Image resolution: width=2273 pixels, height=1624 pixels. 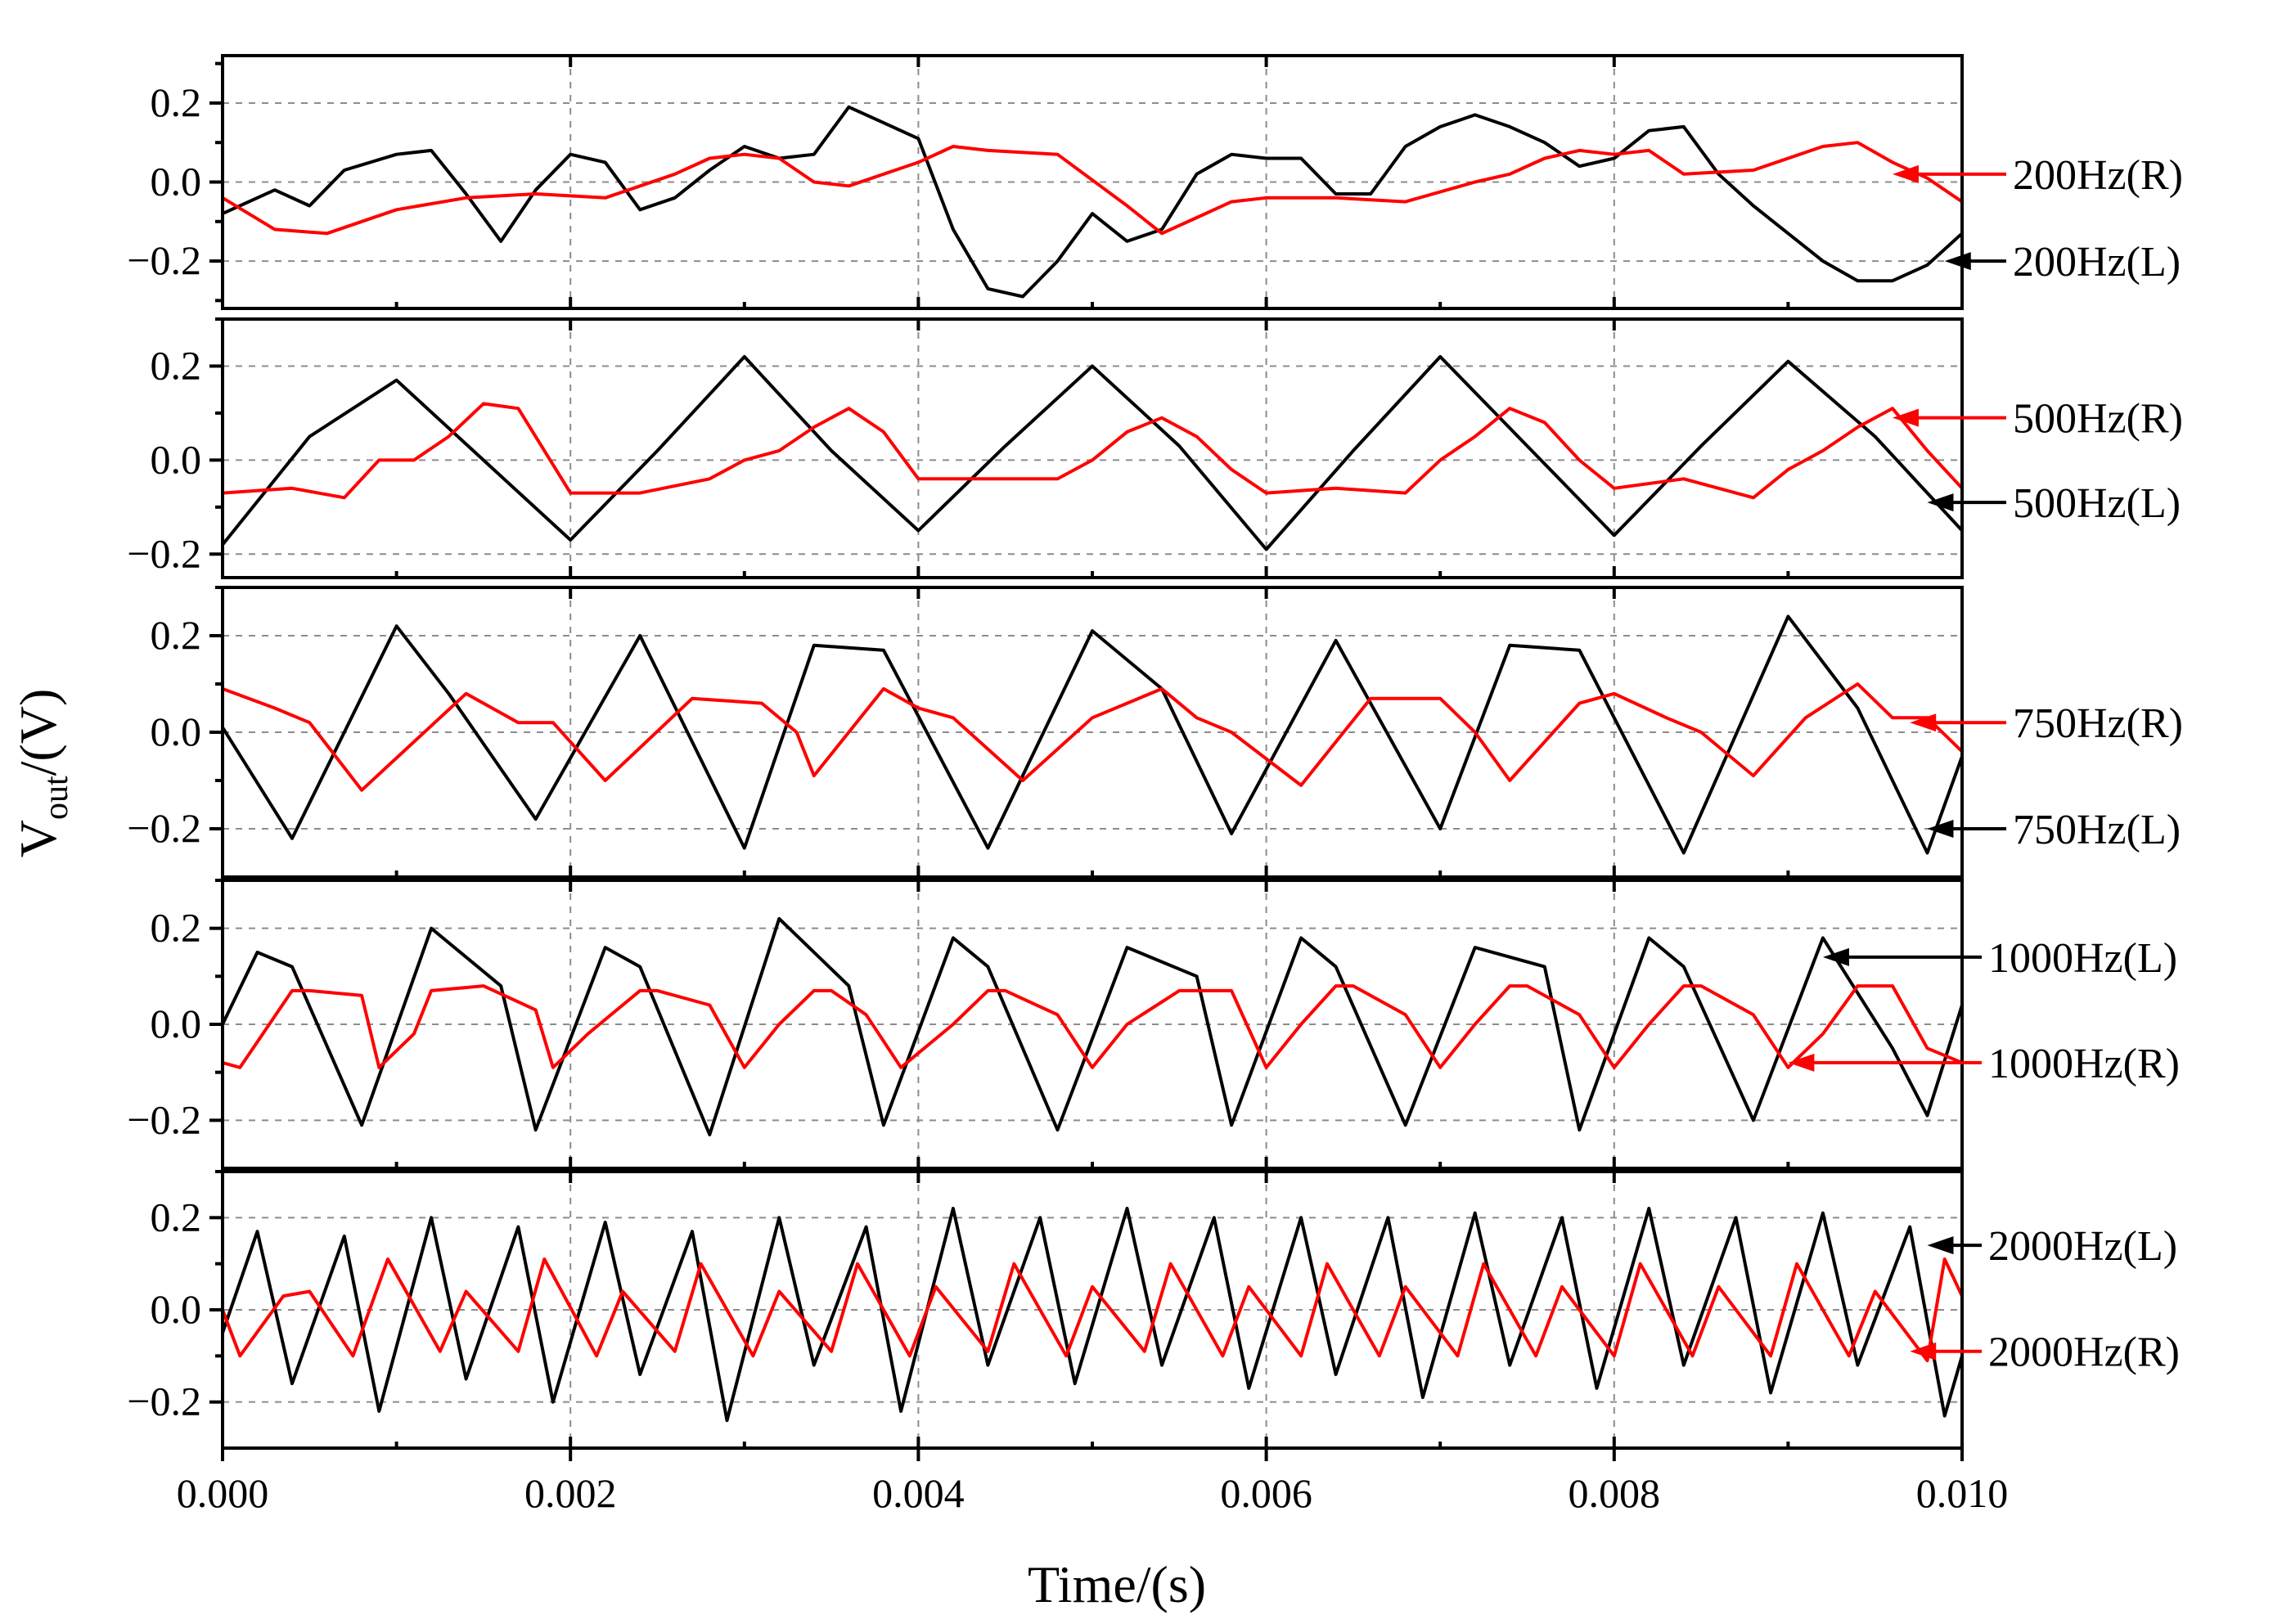 What do you see at coordinates (38, 838) in the screenshot?
I see `y-axis-title-main: V` at bounding box center [38, 838].